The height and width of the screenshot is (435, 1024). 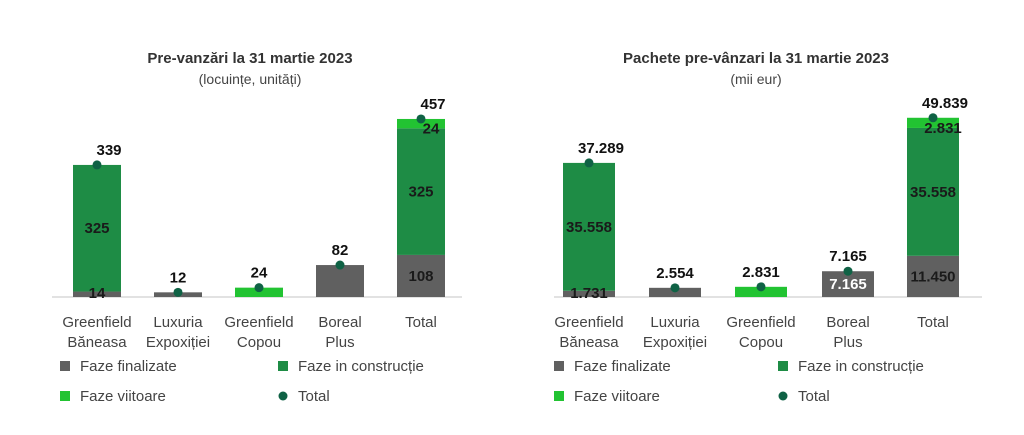 I want to click on segment-label: 108, so click(x=420, y=276).